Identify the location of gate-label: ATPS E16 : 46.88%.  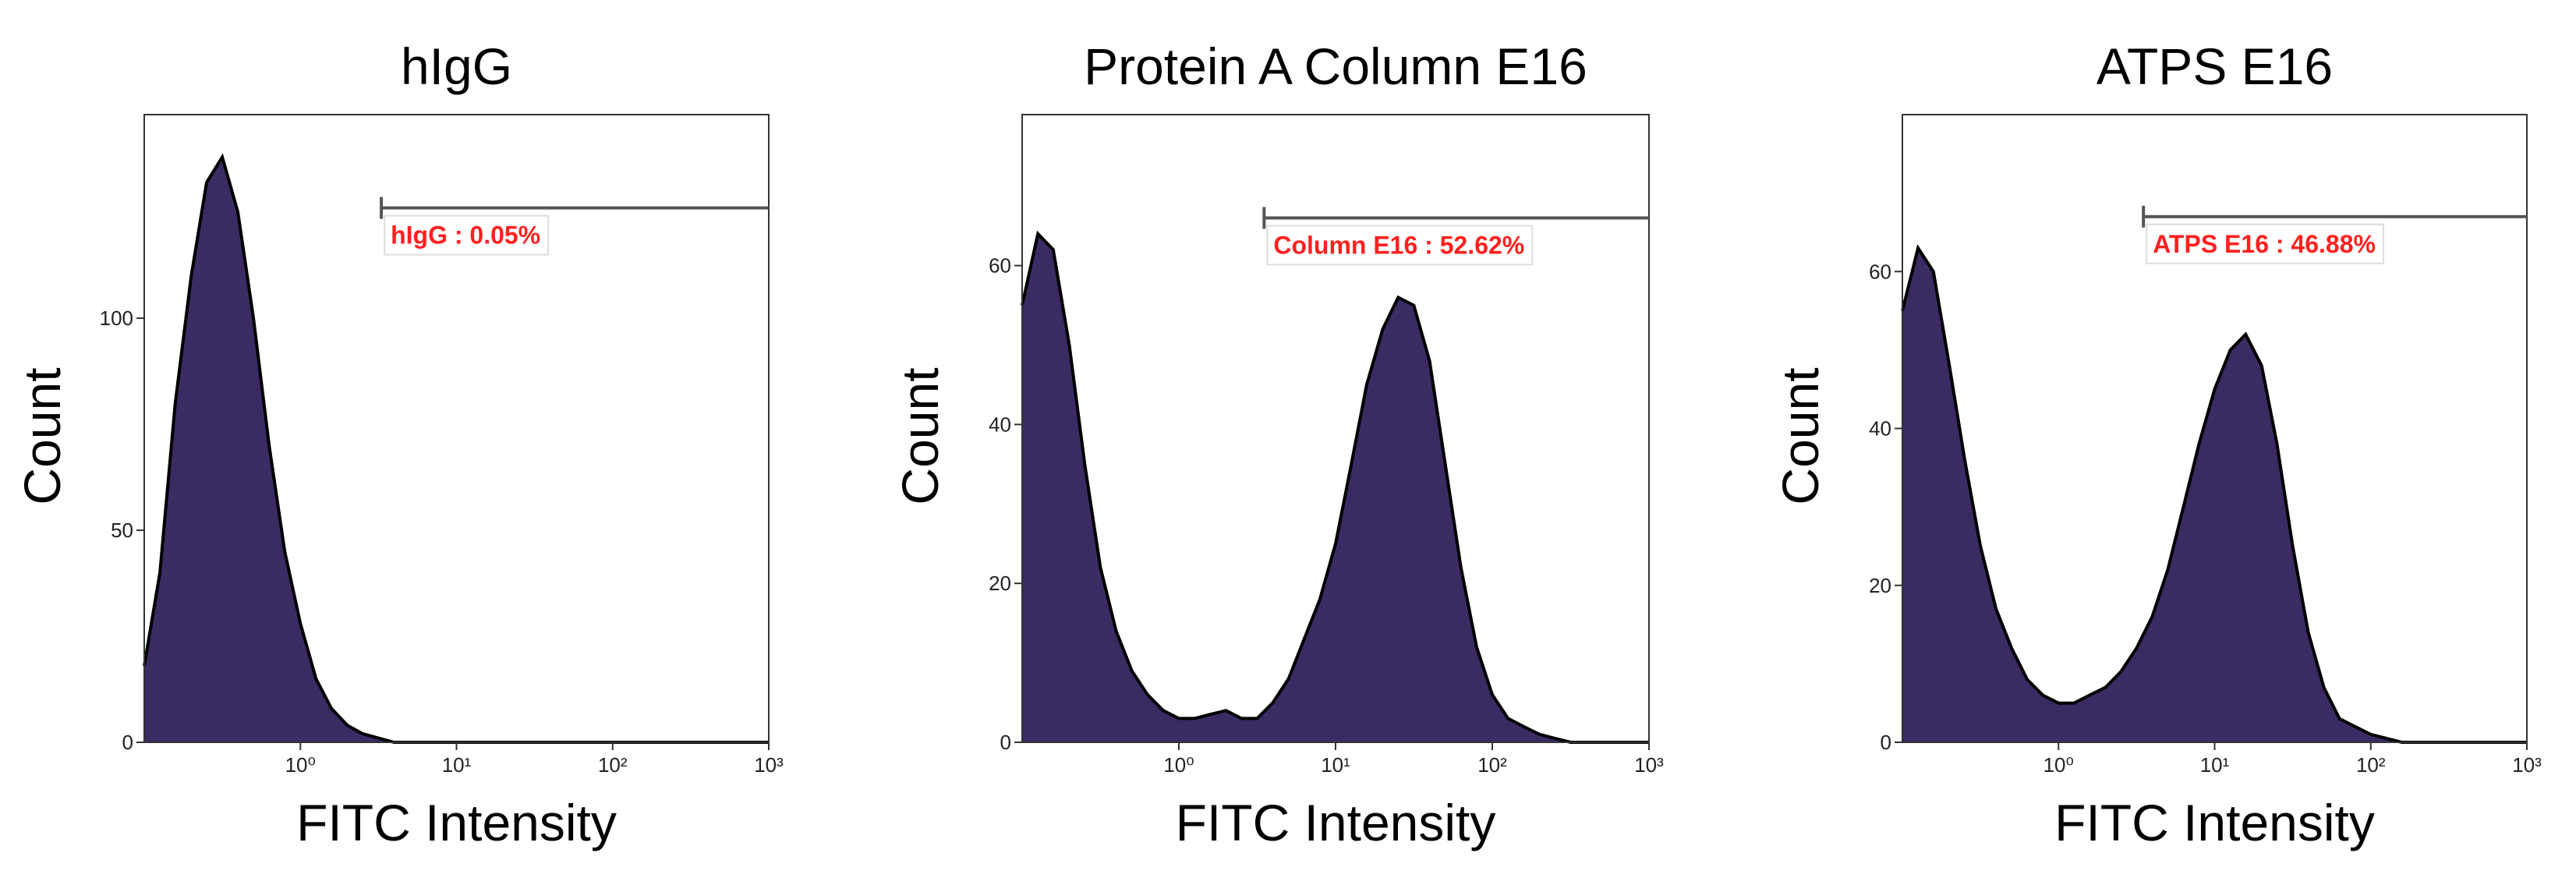
(2264, 244).